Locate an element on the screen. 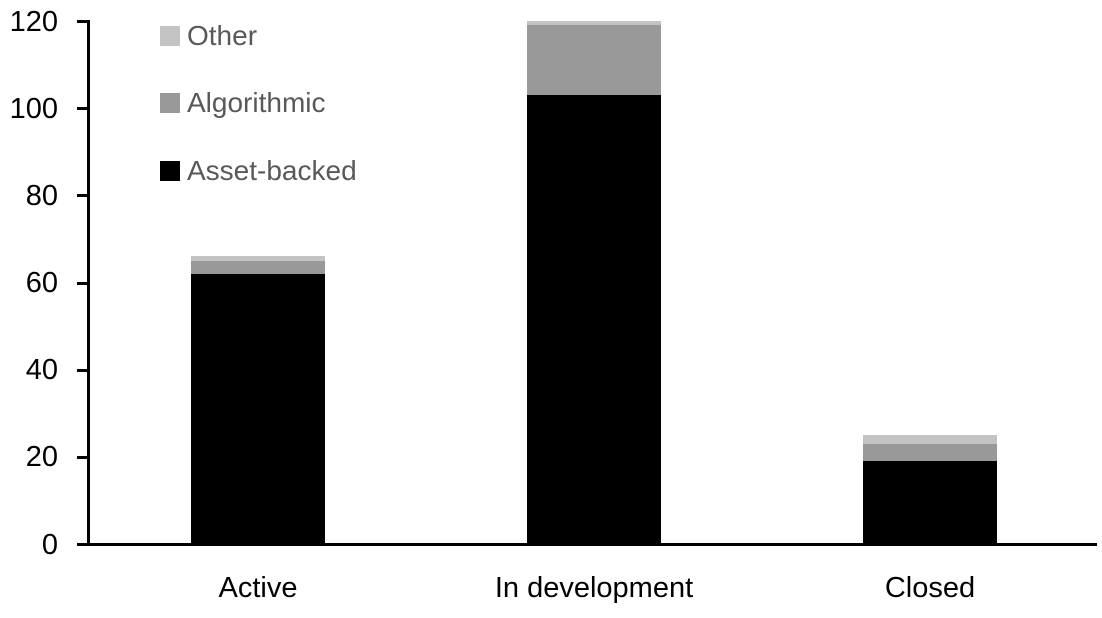  legend-item-label: Other is located at coordinates (222, 35).